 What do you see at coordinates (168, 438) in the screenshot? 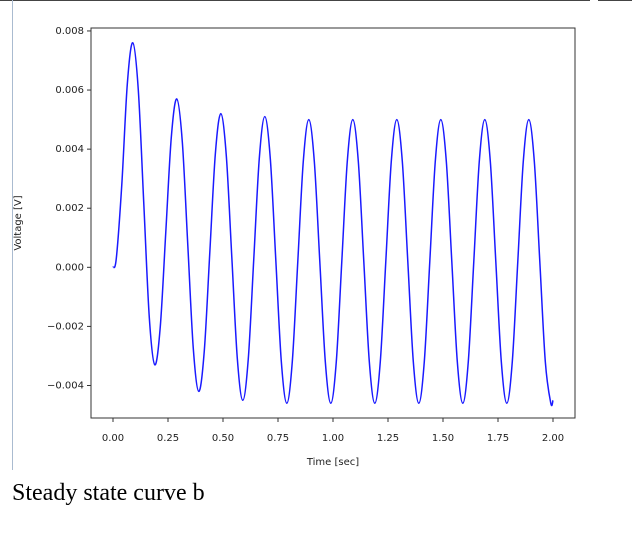
I see `x-tick-label: 0.25` at bounding box center [168, 438].